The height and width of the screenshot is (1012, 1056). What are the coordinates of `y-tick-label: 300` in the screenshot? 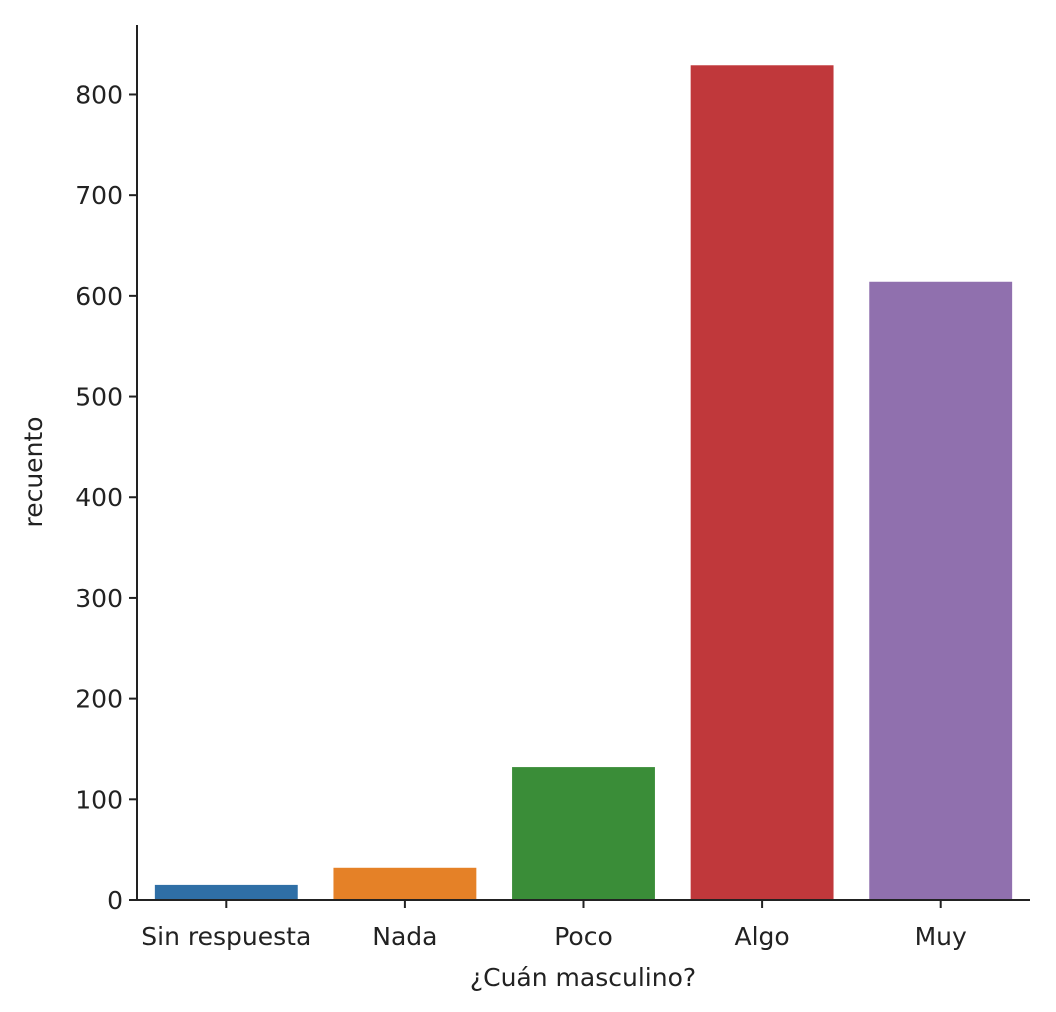 It's located at (99, 598).